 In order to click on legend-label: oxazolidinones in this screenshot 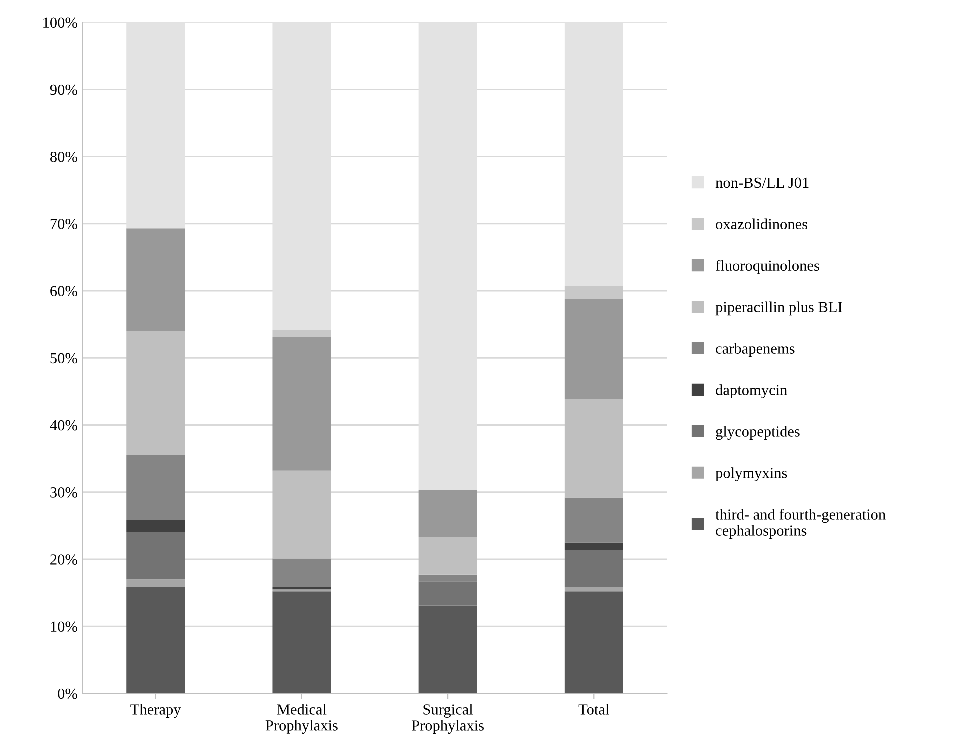, I will do `click(762, 224)`.